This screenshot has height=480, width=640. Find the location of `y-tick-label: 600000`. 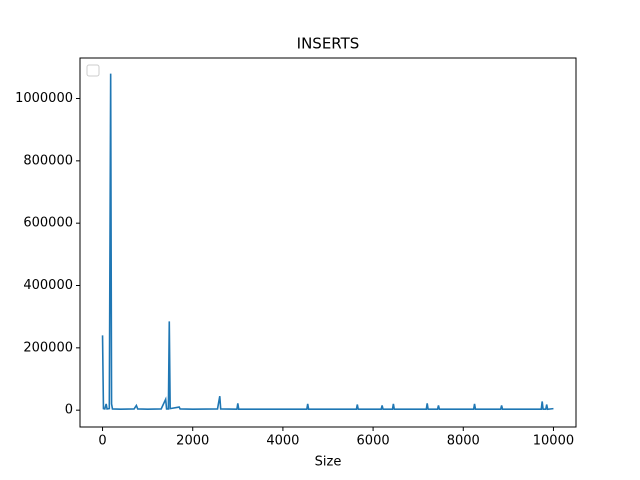

y-tick-label: 600000 is located at coordinates (48, 223).